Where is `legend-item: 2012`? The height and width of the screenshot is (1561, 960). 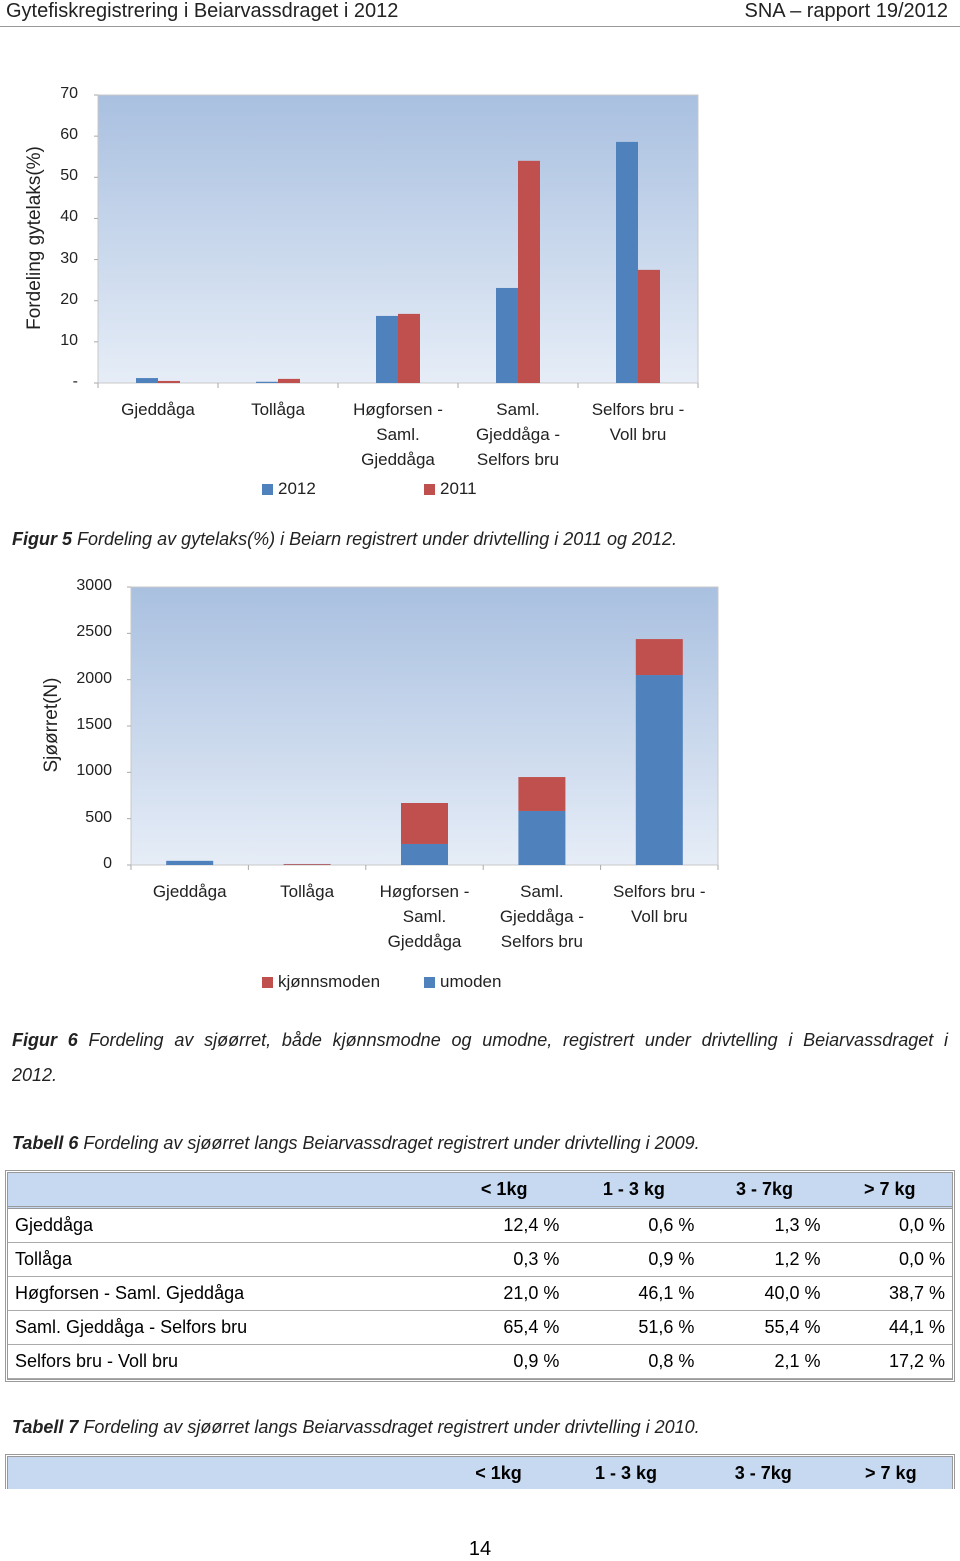 legend-item: 2012 is located at coordinates (289, 489).